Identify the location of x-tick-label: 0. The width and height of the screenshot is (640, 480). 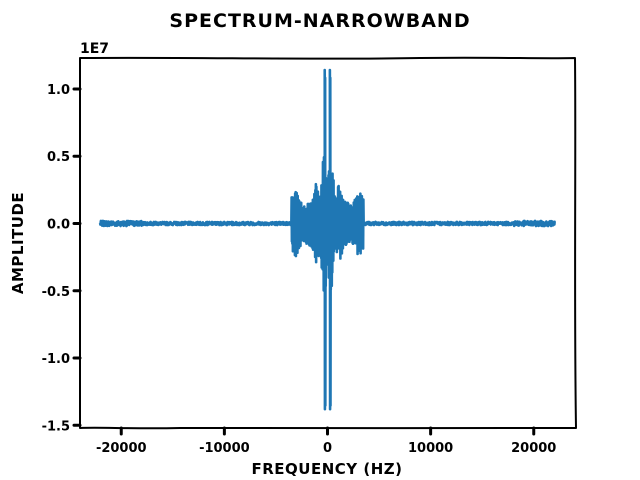
(327, 448).